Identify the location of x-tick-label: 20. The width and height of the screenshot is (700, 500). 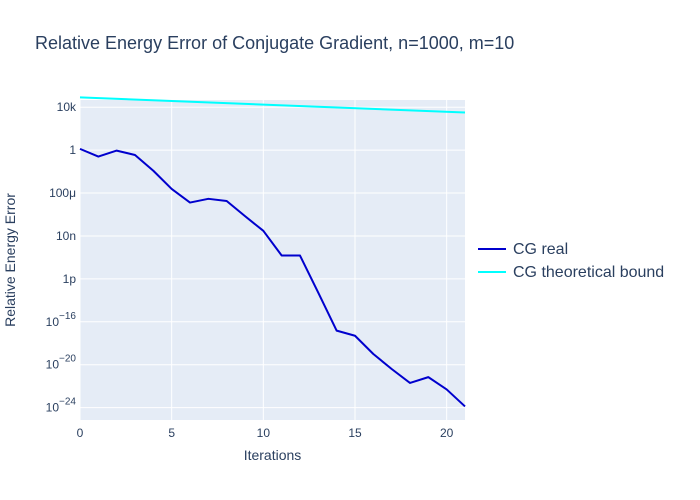
(447, 433).